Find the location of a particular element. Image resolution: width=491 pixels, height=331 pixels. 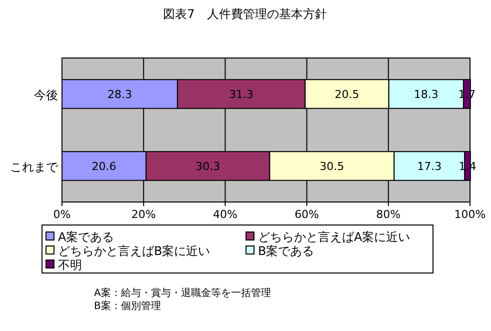

data-label: 30.3 is located at coordinates (208, 166).